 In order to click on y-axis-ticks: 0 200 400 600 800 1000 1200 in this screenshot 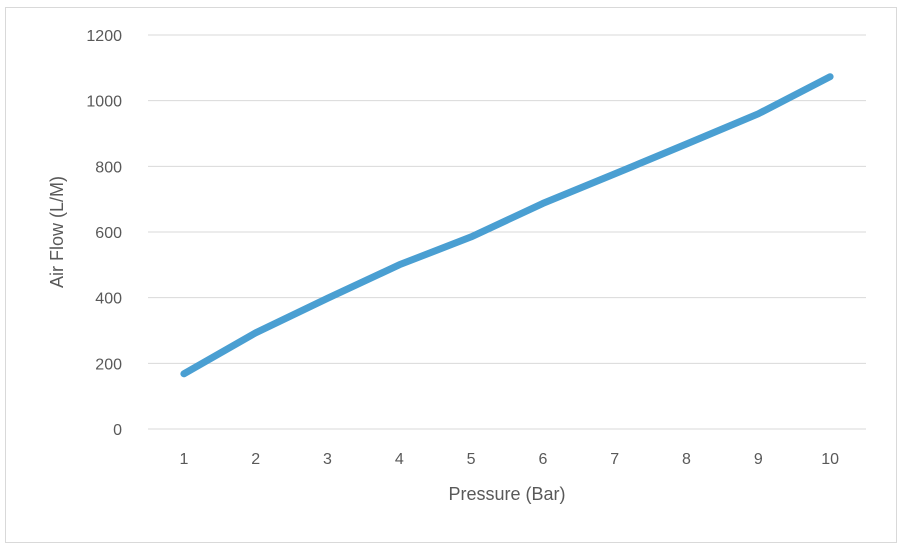, I will do `click(104, 233)`.